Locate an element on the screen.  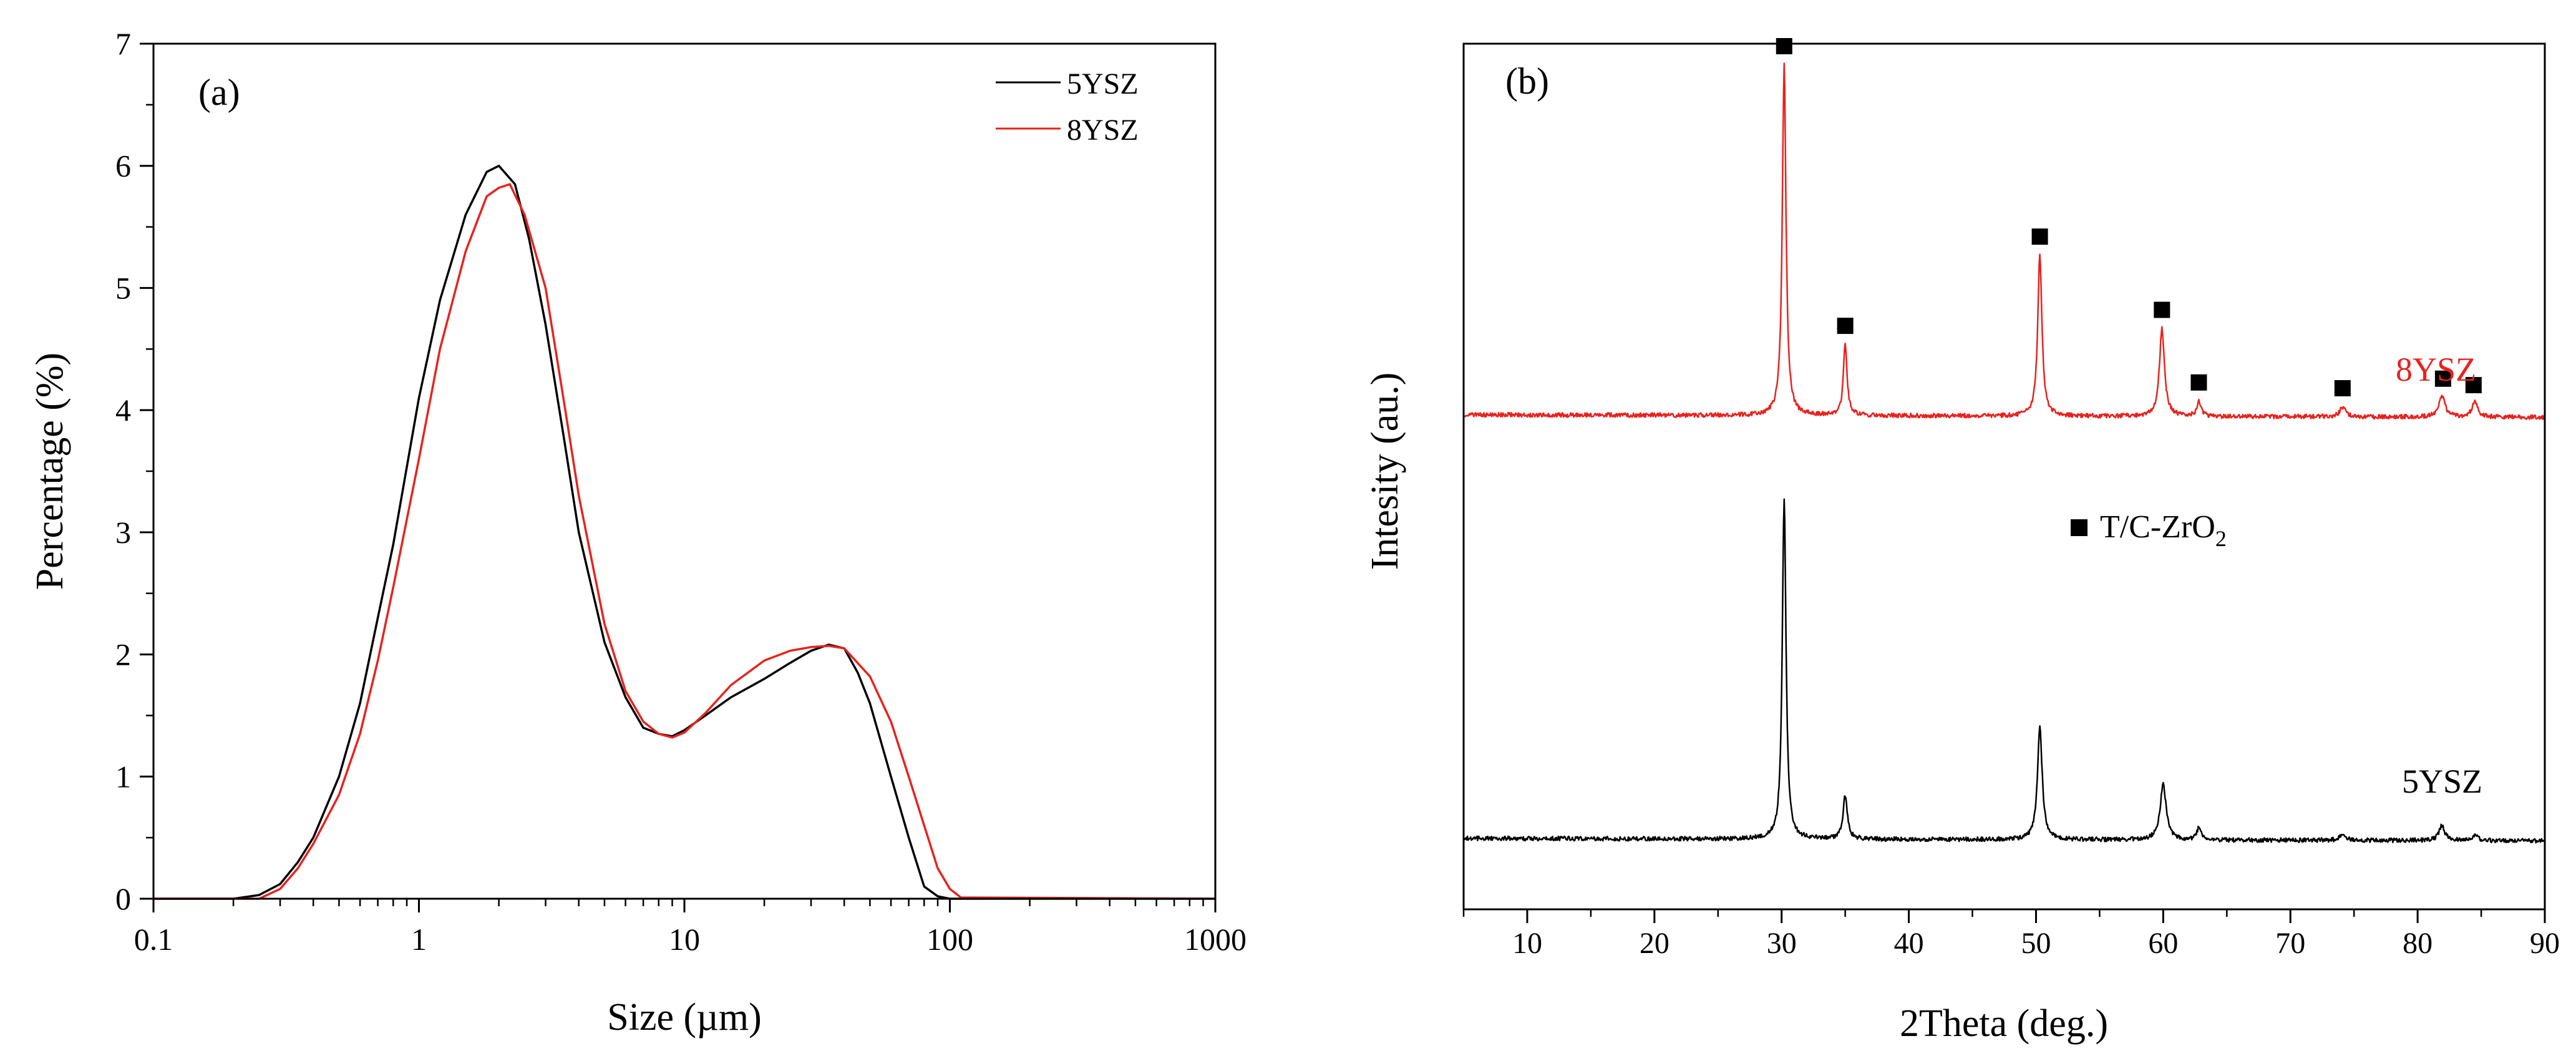
y-tick-label: 3 is located at coordinates (123, 532).